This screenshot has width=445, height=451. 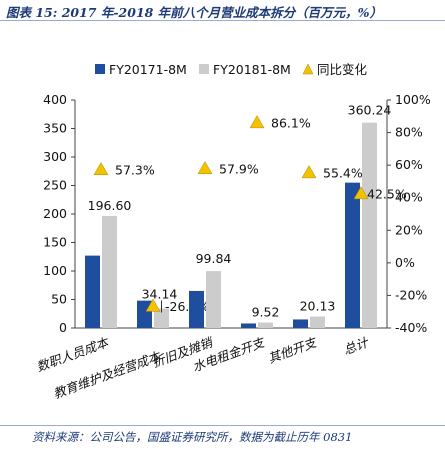 What do you see at coordinates (55, 270) in the screenshot?
I see `y-left-tick-label: 100` at bounding box center [55, 270].